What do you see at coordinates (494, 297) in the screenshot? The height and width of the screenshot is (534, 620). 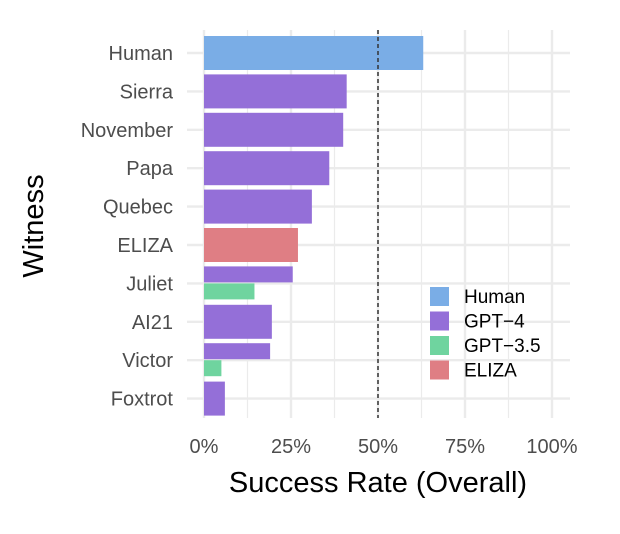 I see `legend-label: Human` at bounding box center [494, 297].